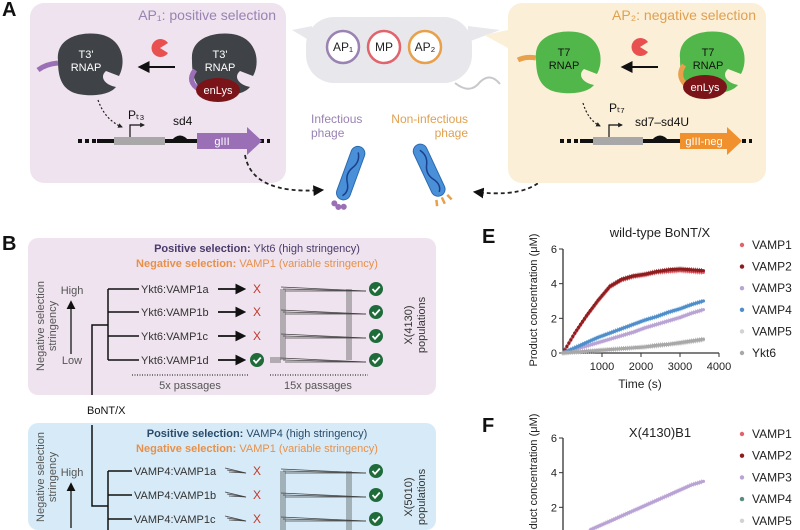 This screenshot has width=800, height=530. I want to click on sd7-sd4u-label: sd7–sd4U, so click(662, 122).